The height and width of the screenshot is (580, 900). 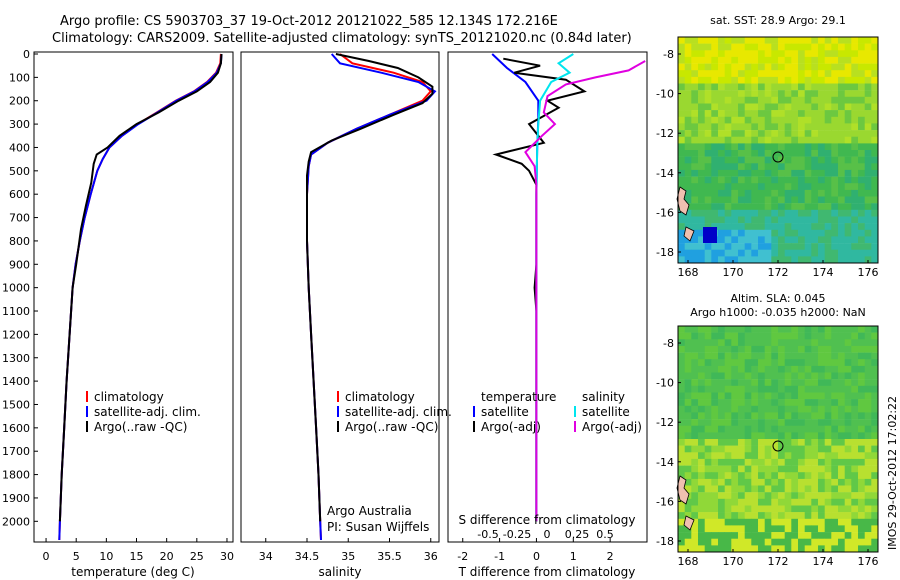 I want to click on legend-swatch-satellite, so click(x=338, y=411).